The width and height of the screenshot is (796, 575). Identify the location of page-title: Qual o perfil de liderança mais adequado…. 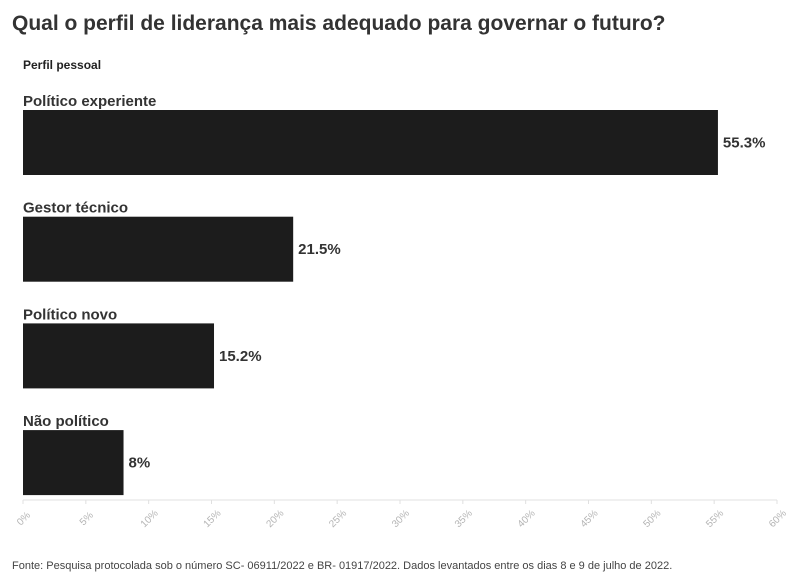
(339, 23).